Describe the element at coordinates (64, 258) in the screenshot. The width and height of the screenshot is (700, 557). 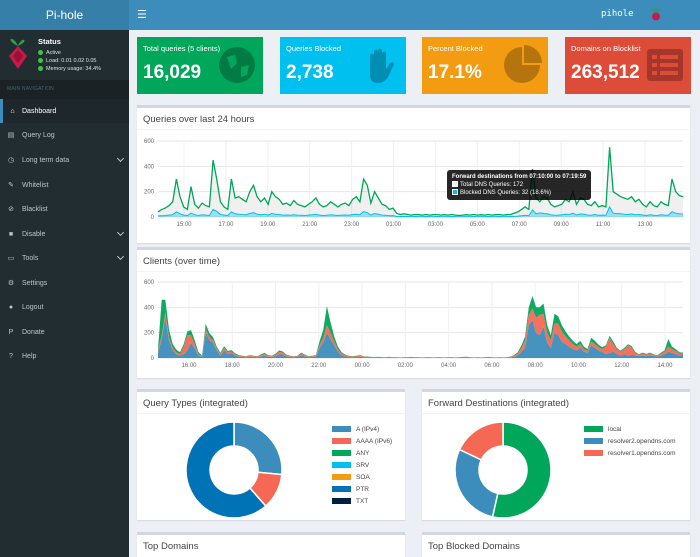
I see `sidebar-item-tools: ▭ Tools` at that location.